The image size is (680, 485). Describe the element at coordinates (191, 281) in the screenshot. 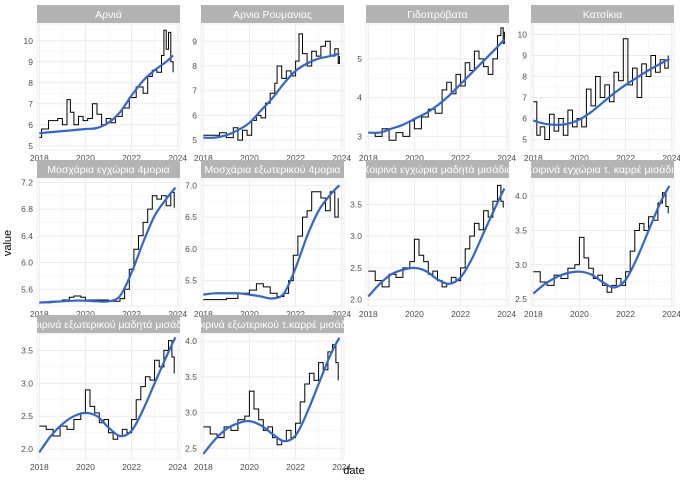

I see `y-tick-label: 5.5` at that location.